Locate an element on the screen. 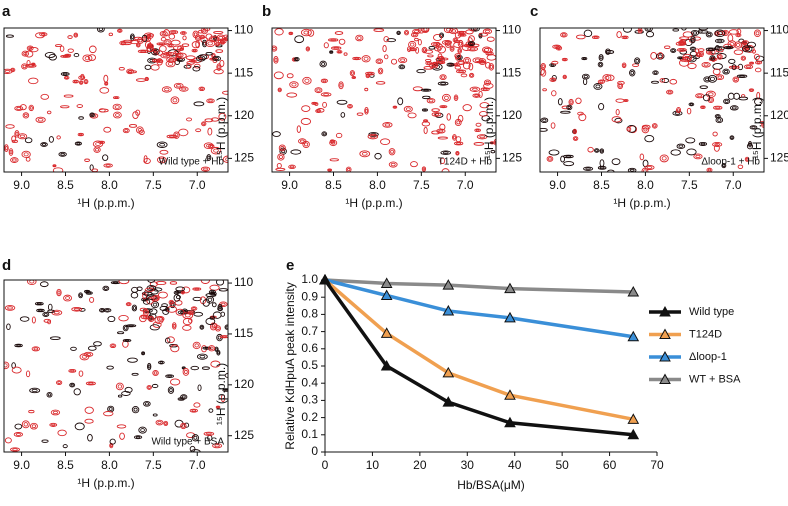 Image resolution: width=788 pixels, height=506 pixels. legend-marker is located at coordinates (665, 311).